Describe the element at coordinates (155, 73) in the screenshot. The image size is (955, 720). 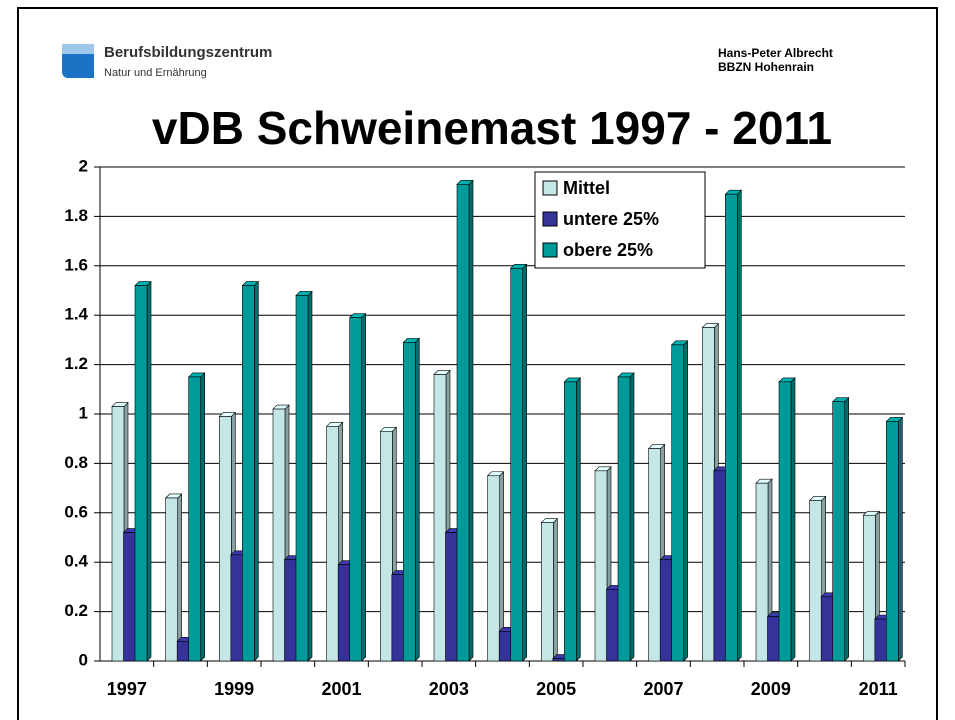
I see `org-sub: Natur und Ernährung` at that location.